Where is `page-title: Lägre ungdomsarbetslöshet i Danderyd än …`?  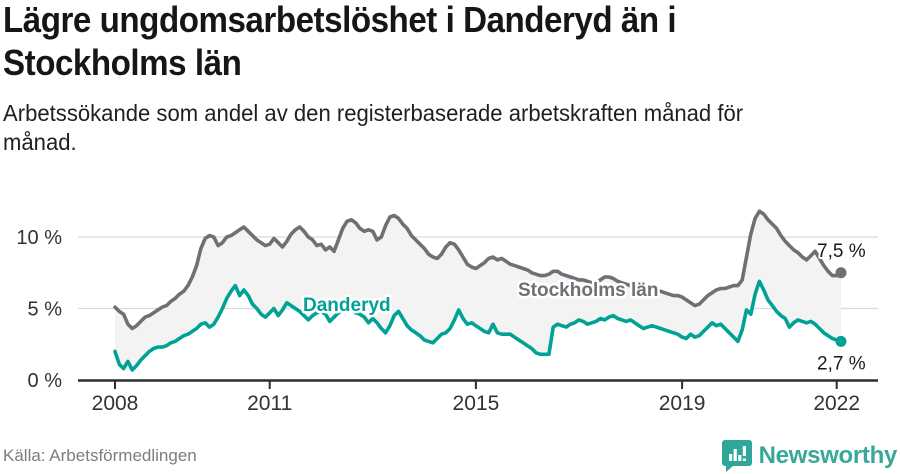 page-title: Lägre ungdomsarbetslöshet i Danderyd än … is located at coordinates (340, 41).